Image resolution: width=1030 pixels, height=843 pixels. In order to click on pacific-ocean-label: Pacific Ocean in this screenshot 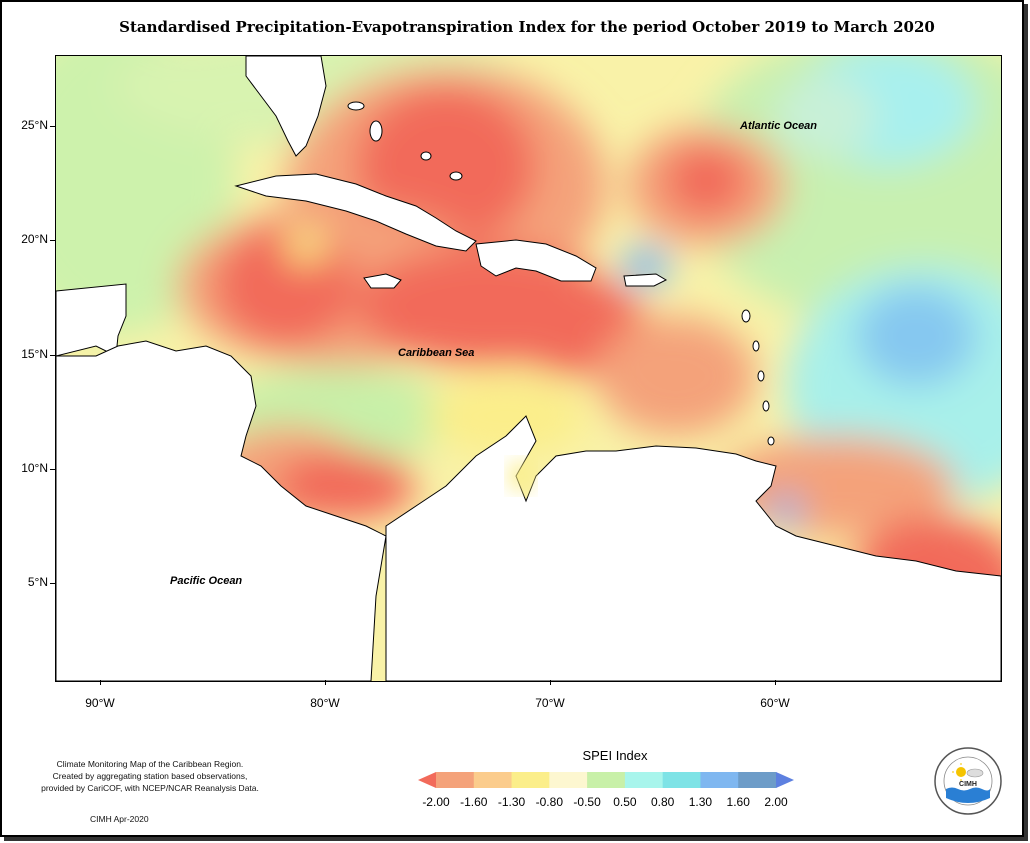, I will do `click(206, 581)`.